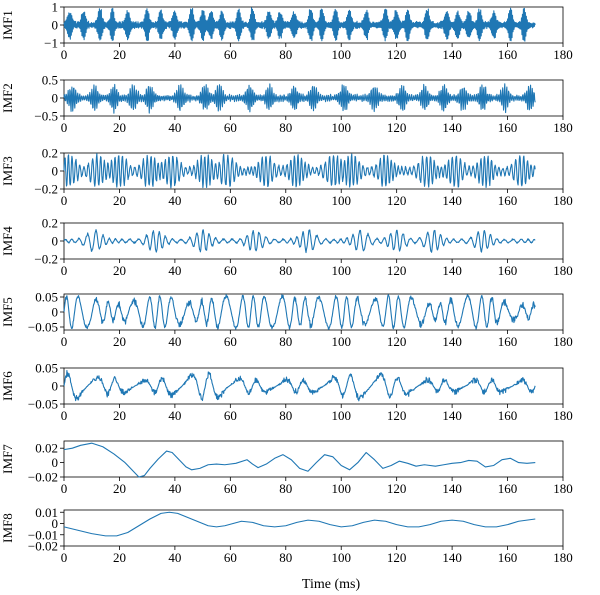 The height and width of the screenshot is (595, 600). Describe the element at coordinates (299, 312) in the screenshot. I see `signal-line-imf5` at that location.